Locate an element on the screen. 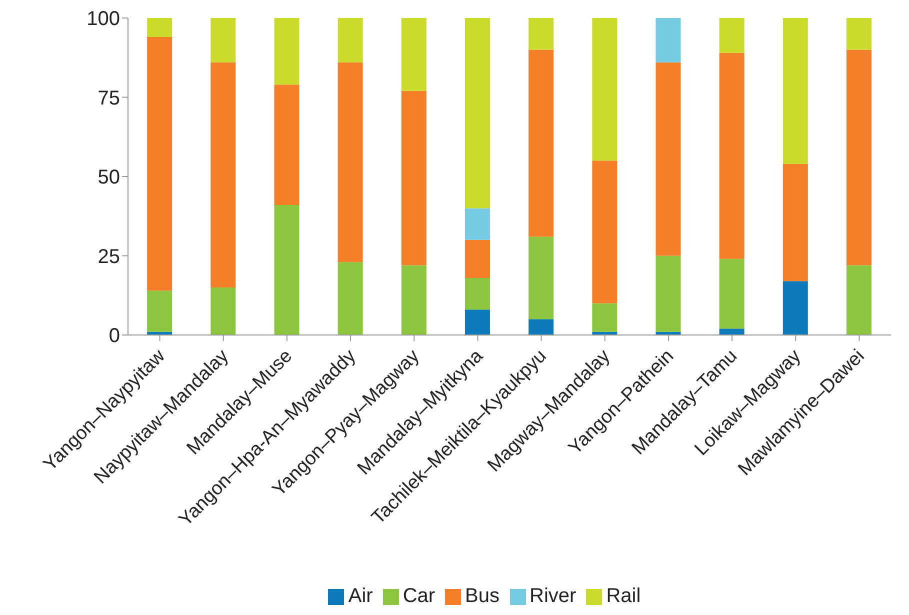 The width and height of the screenshot is (909, 615). legend-label: River is located at coordinates (553, 596).